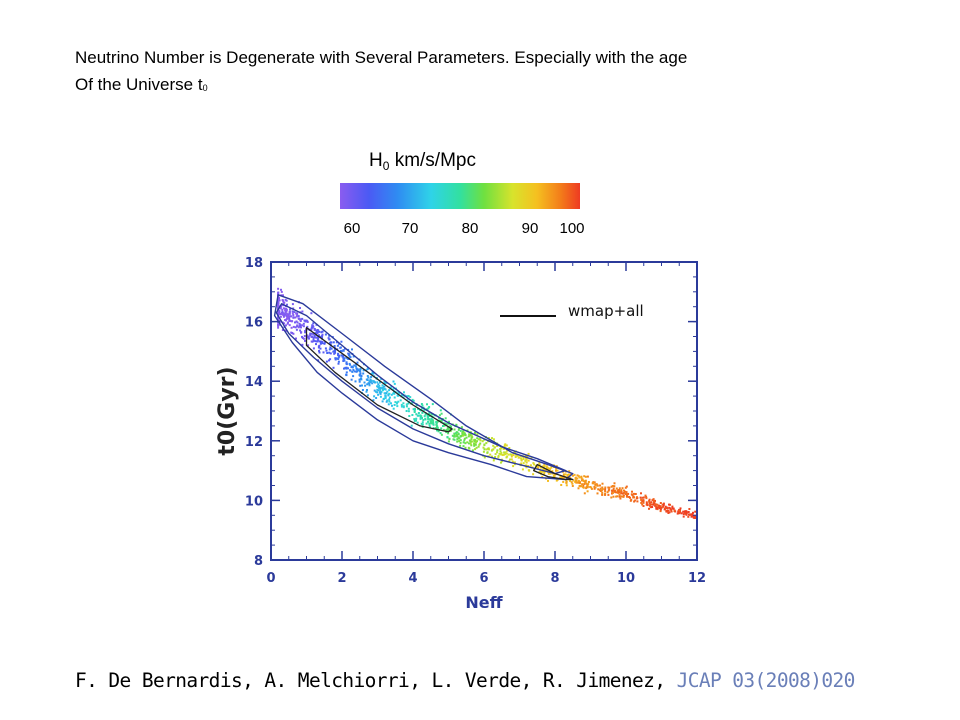  Describe the element at coordinates (254, 382) in the screenshot. I see `y-tick-label: 14` at that location.